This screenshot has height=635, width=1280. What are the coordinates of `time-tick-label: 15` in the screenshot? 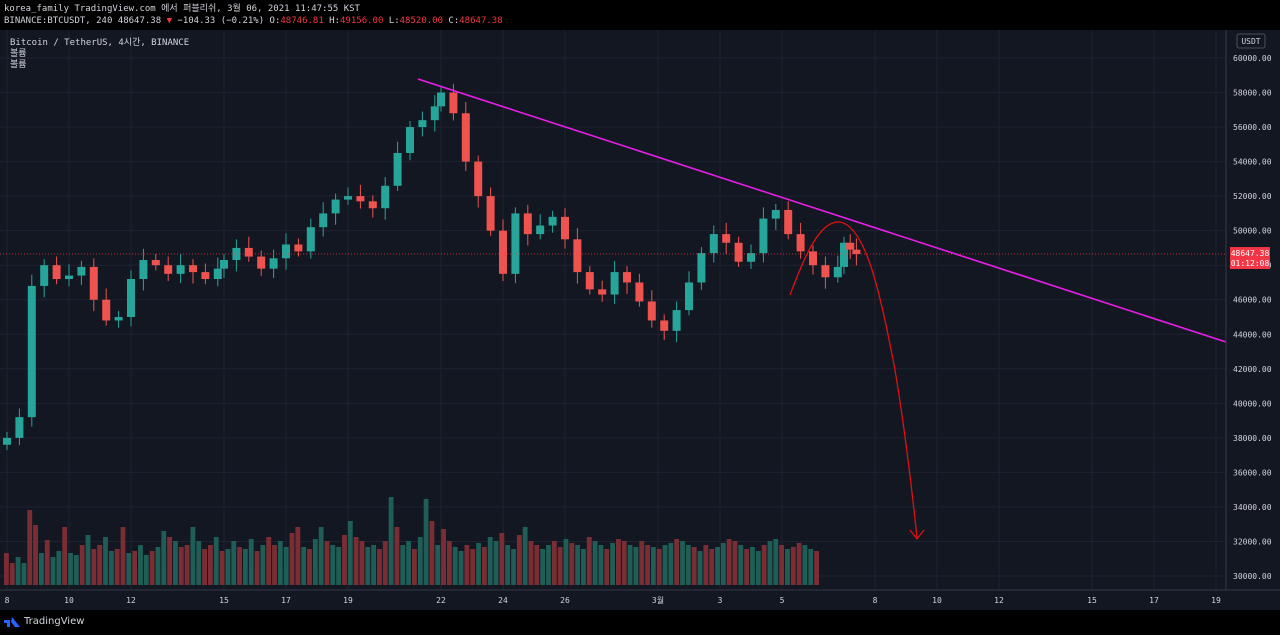 It's located at (224, 600).